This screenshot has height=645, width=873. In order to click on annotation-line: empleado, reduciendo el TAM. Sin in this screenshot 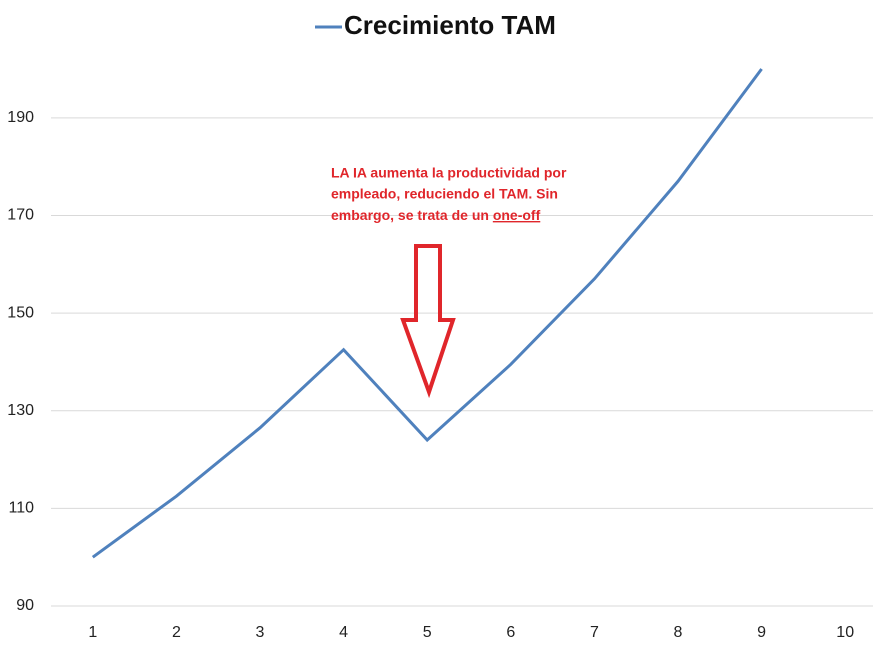, I will do `click(444, 194)`.